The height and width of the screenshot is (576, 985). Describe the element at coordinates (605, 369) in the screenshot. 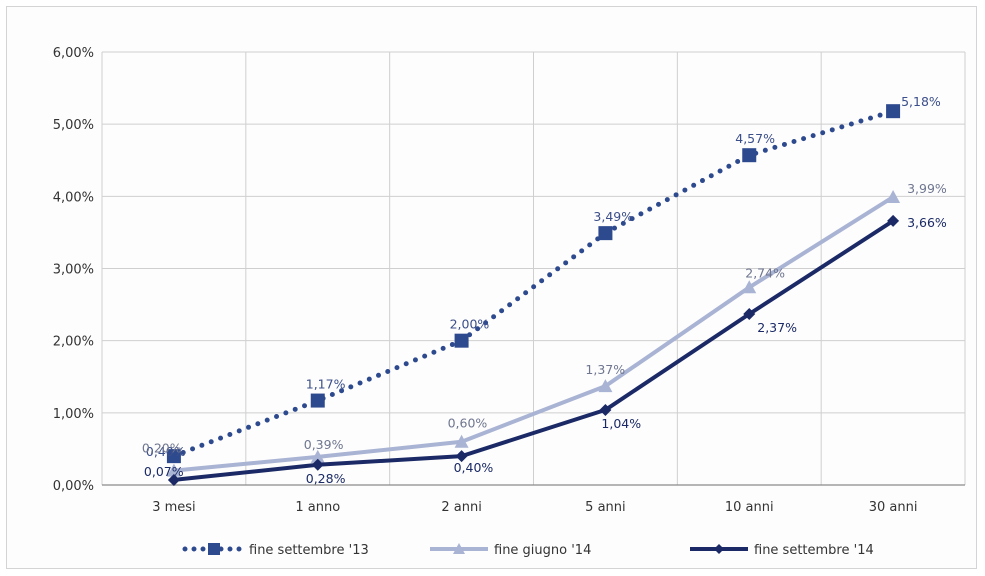

I see `data-label: 1,37%` at that location.